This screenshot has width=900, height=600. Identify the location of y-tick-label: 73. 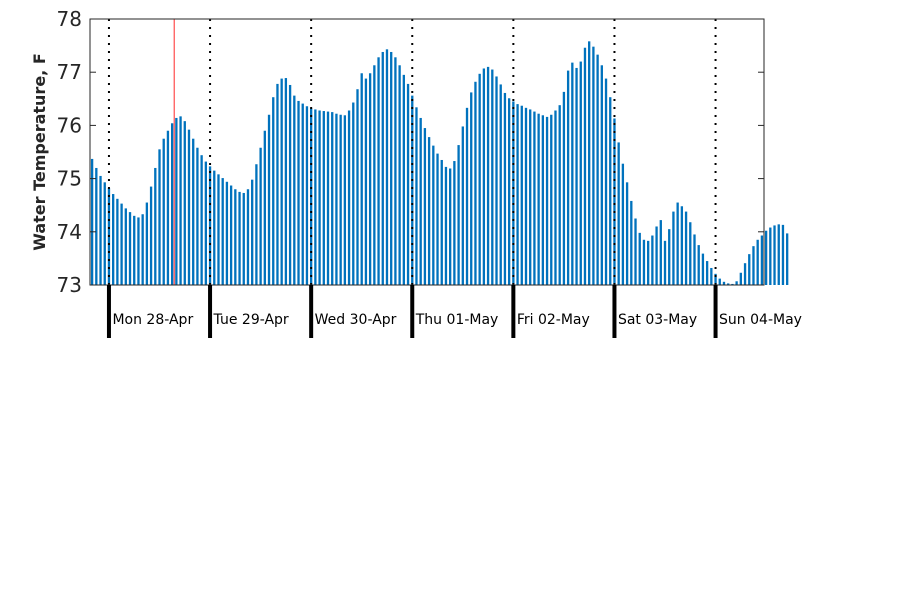
(69, 285).